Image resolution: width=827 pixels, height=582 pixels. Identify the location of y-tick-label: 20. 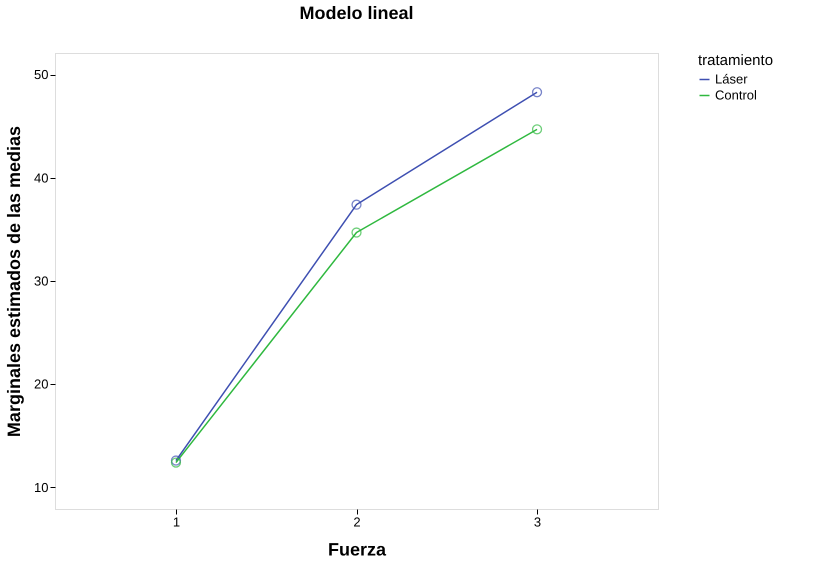
(41, 384).